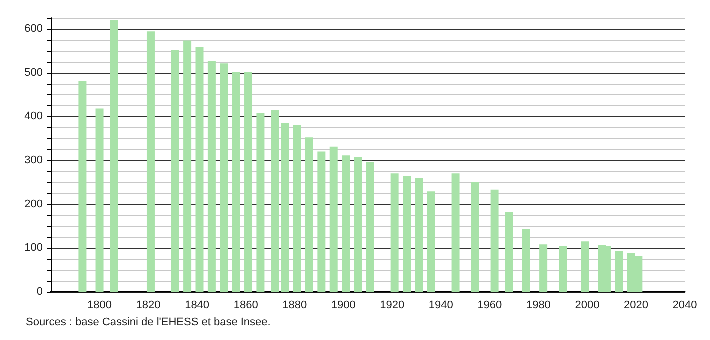 The height and width of the screenshot is (340, 710). I want to click on y-tick-label: 600, so click(33, 28).